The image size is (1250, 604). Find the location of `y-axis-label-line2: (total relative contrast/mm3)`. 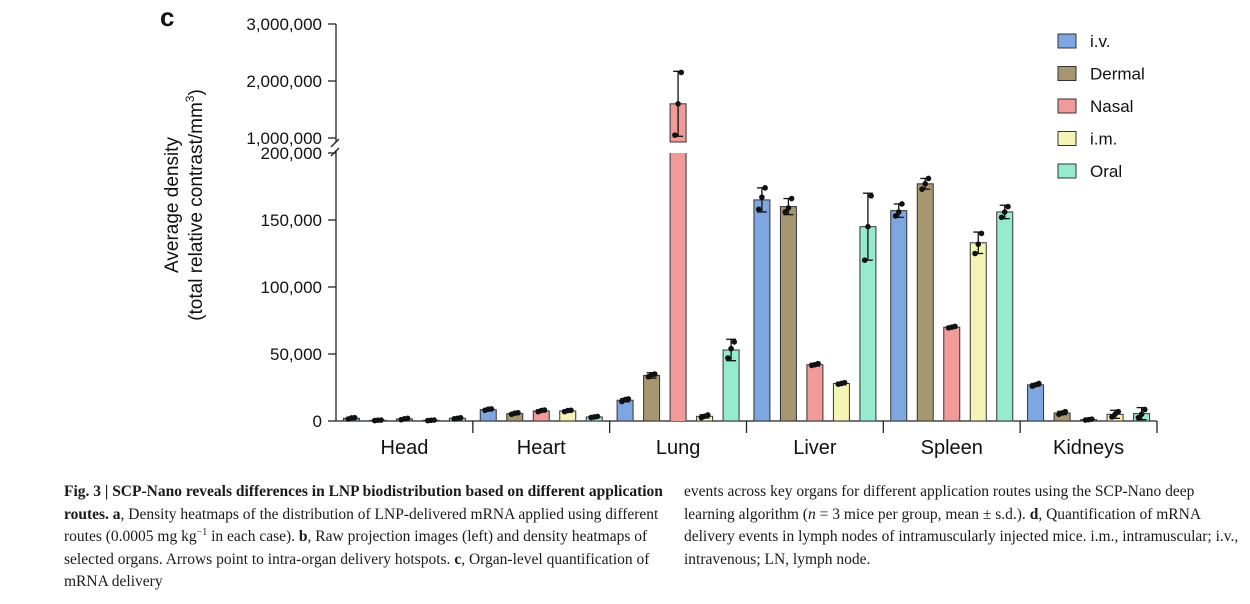

y-axis-label-line2: (total relative contrast/mm3) is located at coordinates (195, 205).